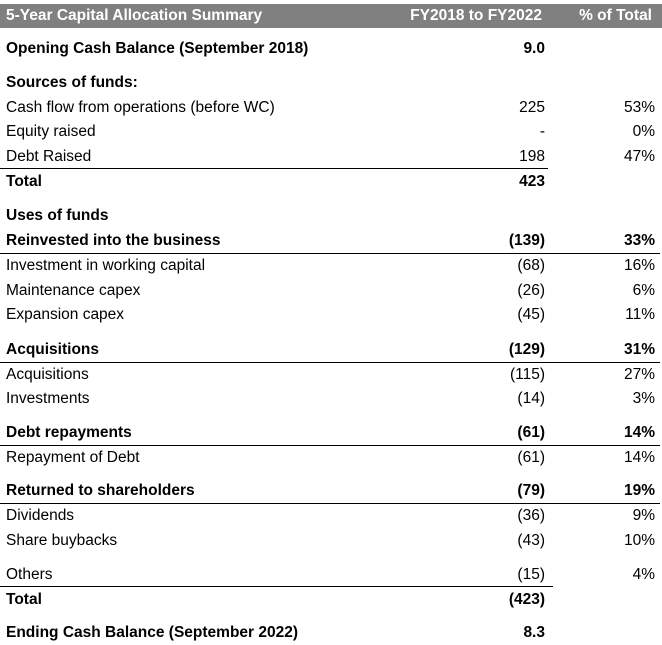 This screenshot has height=645, width=662. Describe the element at coordinates (534, 48) in the screenshot. I see `row-value: 9.0` at that location.